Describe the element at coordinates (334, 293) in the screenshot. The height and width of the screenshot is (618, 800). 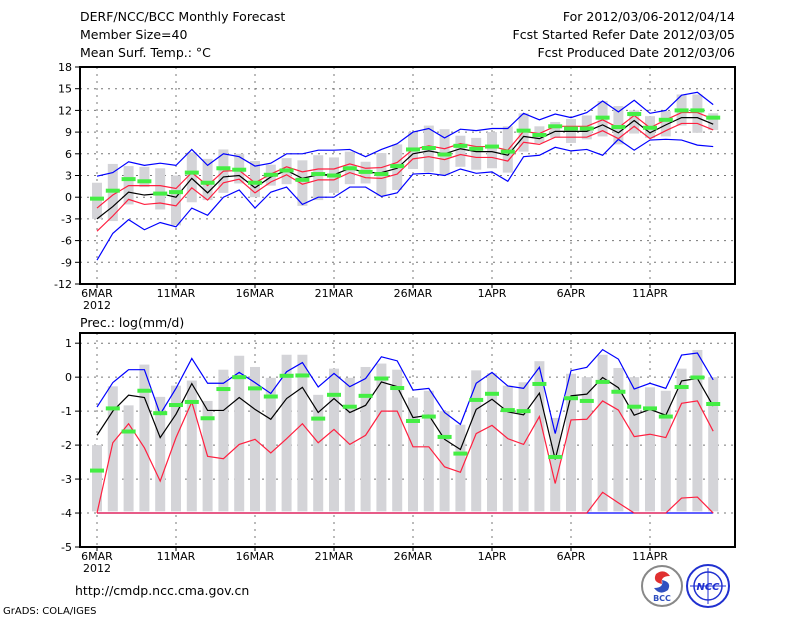
I see `x-tick-label: 21MAR` at that location.